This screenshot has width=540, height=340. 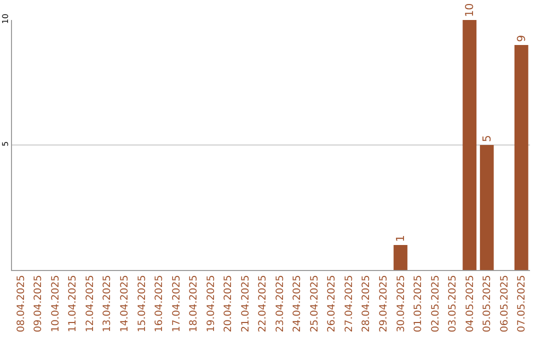 What do you see at coordinates (522, 303) in the screenshot?
I see `x-tick-label: 07.05.2025` at bounding box center [522, 303].